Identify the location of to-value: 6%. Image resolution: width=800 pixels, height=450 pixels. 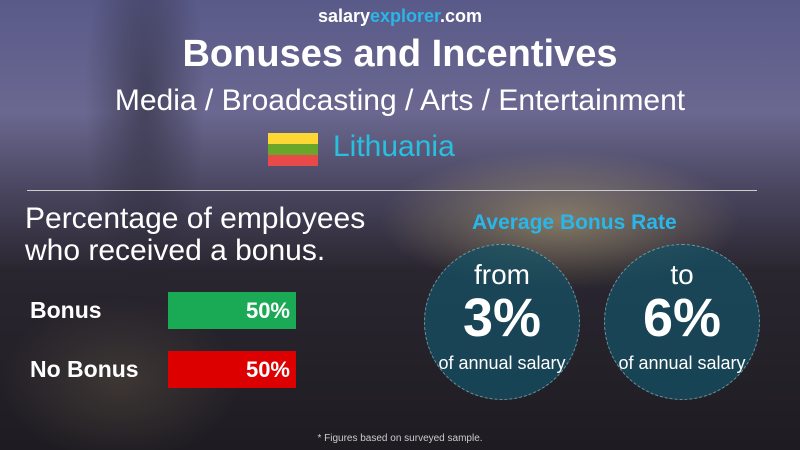
(682, 318).